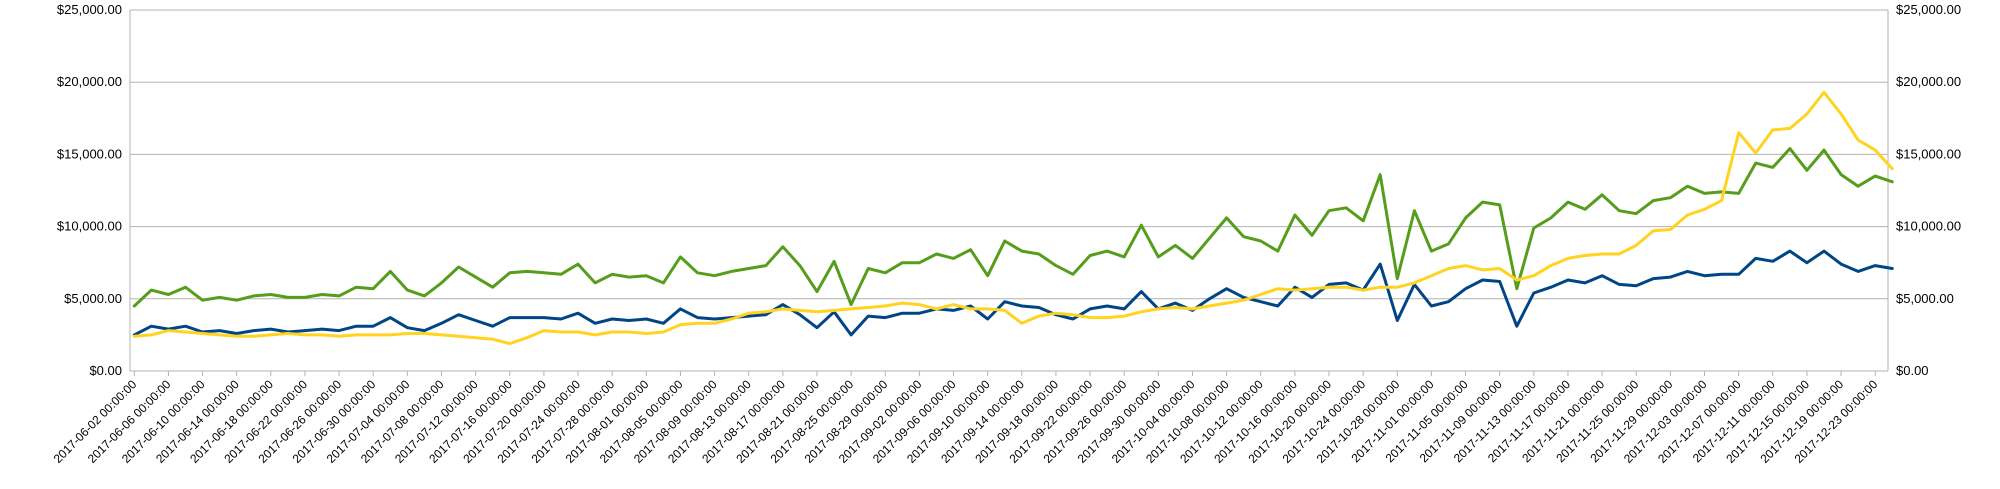  Describe the element at coordinates (1928, 226) in the screenshot. I see `y-tick-label-right: $10,000.00` at that location.